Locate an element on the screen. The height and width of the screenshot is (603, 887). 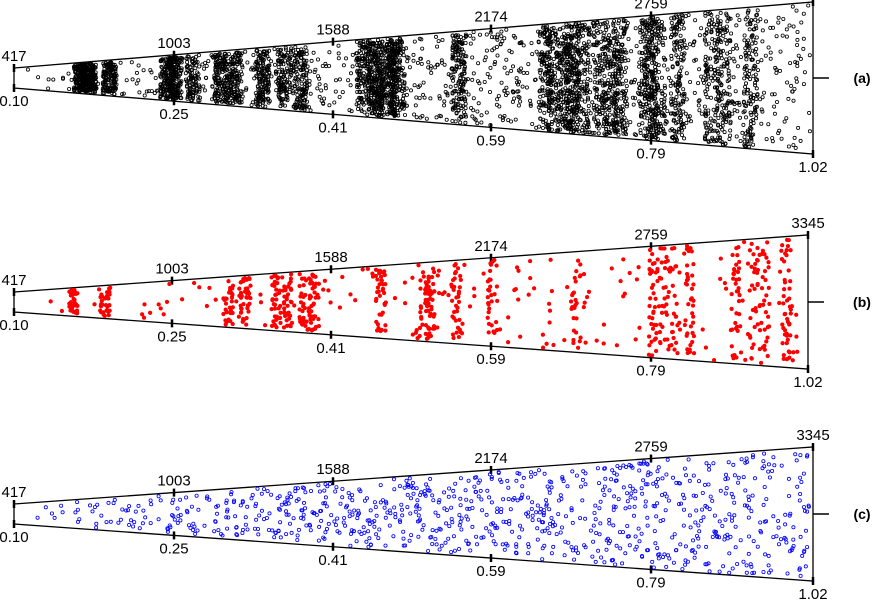
bottom-tick-label: 0.59 is located at coordinates (490, 140).